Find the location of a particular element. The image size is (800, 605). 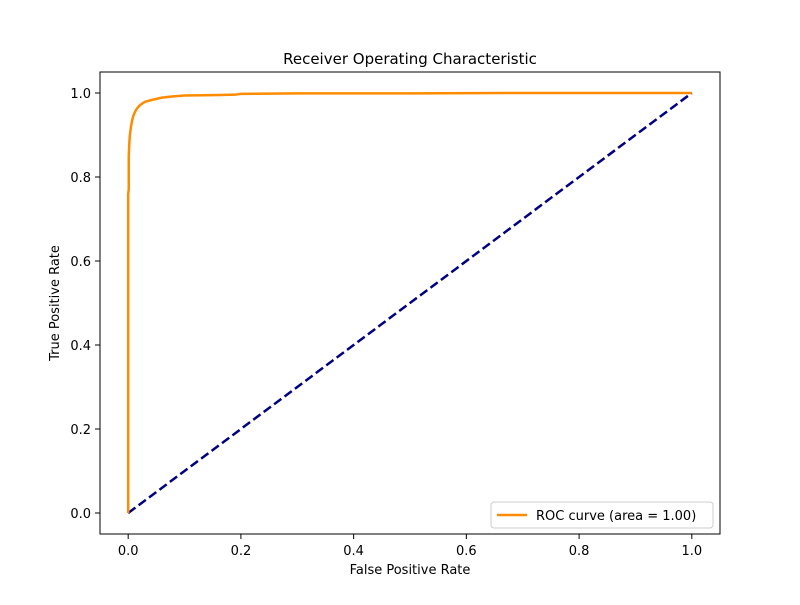

legend-box is located at coordinates (602, 515).